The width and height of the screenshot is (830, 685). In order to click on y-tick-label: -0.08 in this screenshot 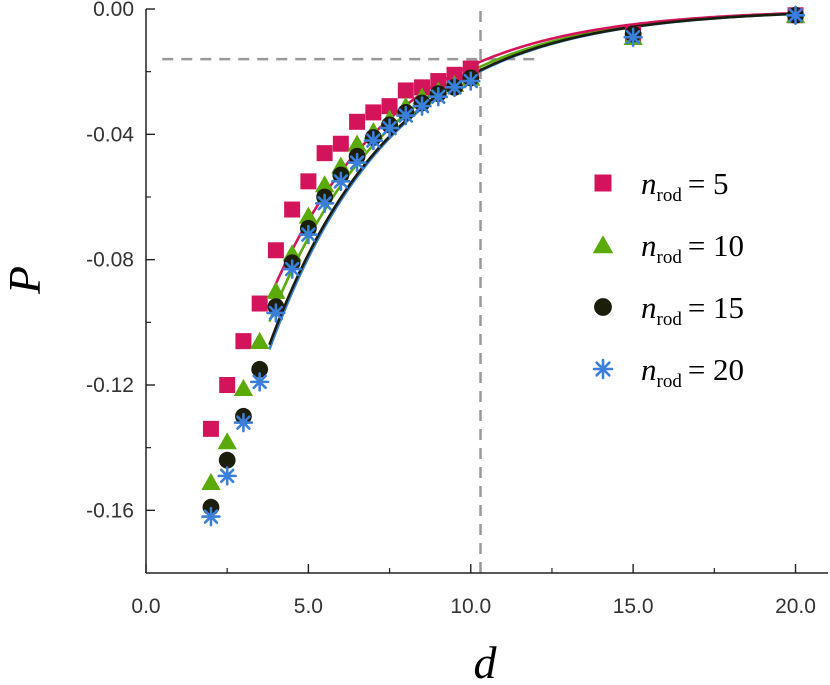, I will do `click(110, 260)`.